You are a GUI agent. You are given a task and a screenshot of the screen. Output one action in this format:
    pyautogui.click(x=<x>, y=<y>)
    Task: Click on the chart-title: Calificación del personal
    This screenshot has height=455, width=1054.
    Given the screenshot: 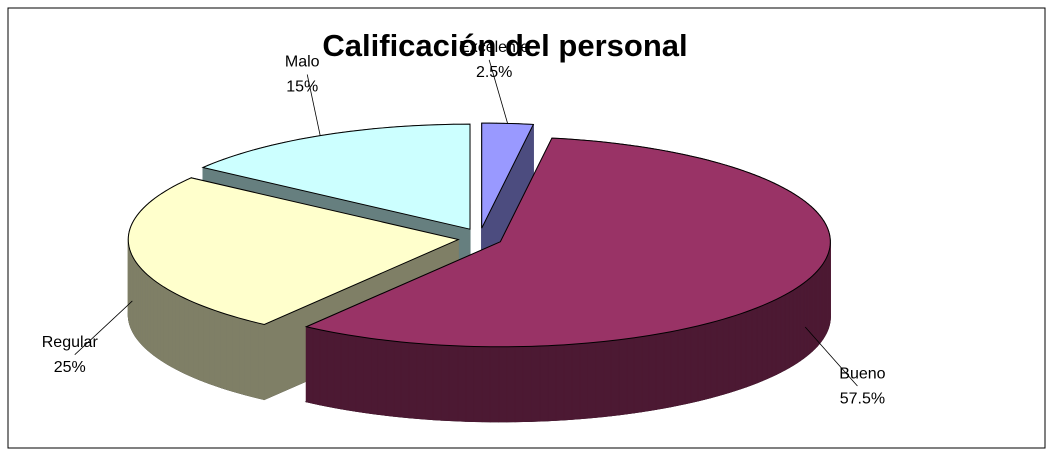 What is the action you would take?
    pyautogui.click(x=504, y=45)
    